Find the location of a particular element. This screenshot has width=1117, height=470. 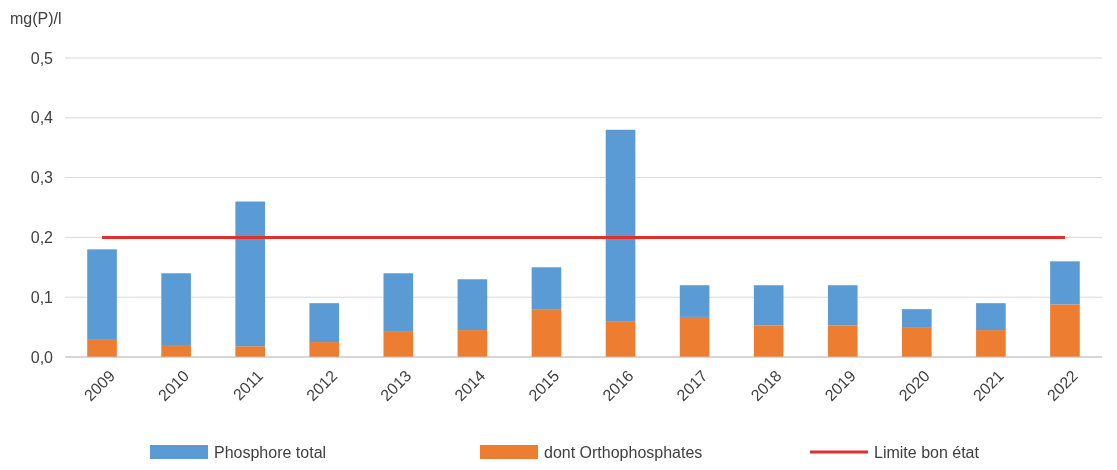

y-tick-label: 0,2 is located at coordinates (42, 237).